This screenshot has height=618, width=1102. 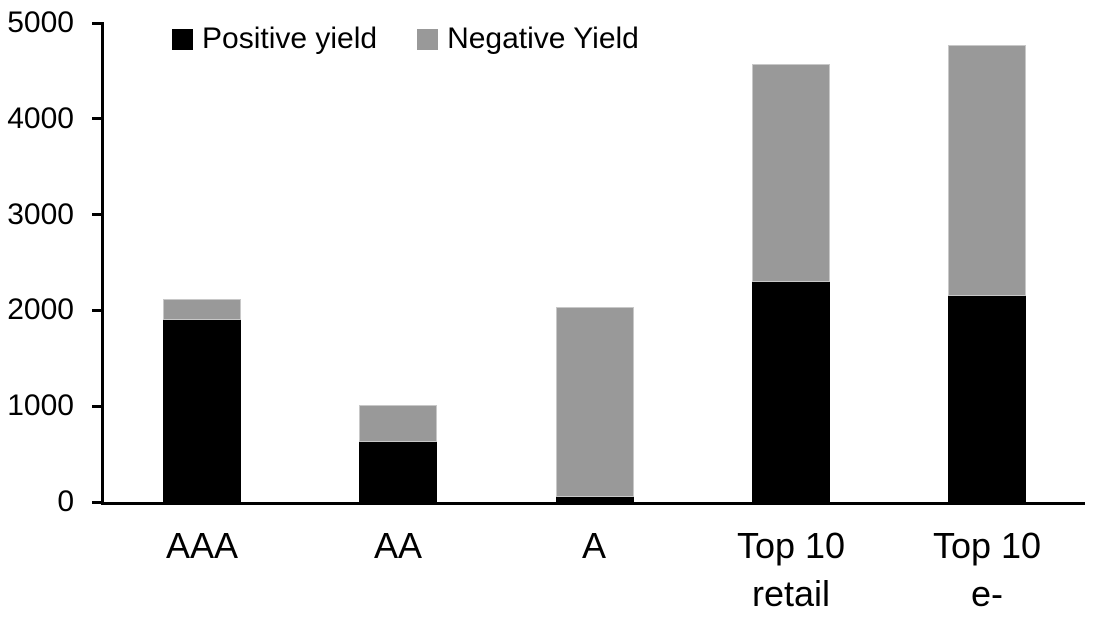 What do you see at coordinates (290, 38) in the screenshot?
I see `legend-label-positive-yield: Positive yield` at bounding box center [290, 38].